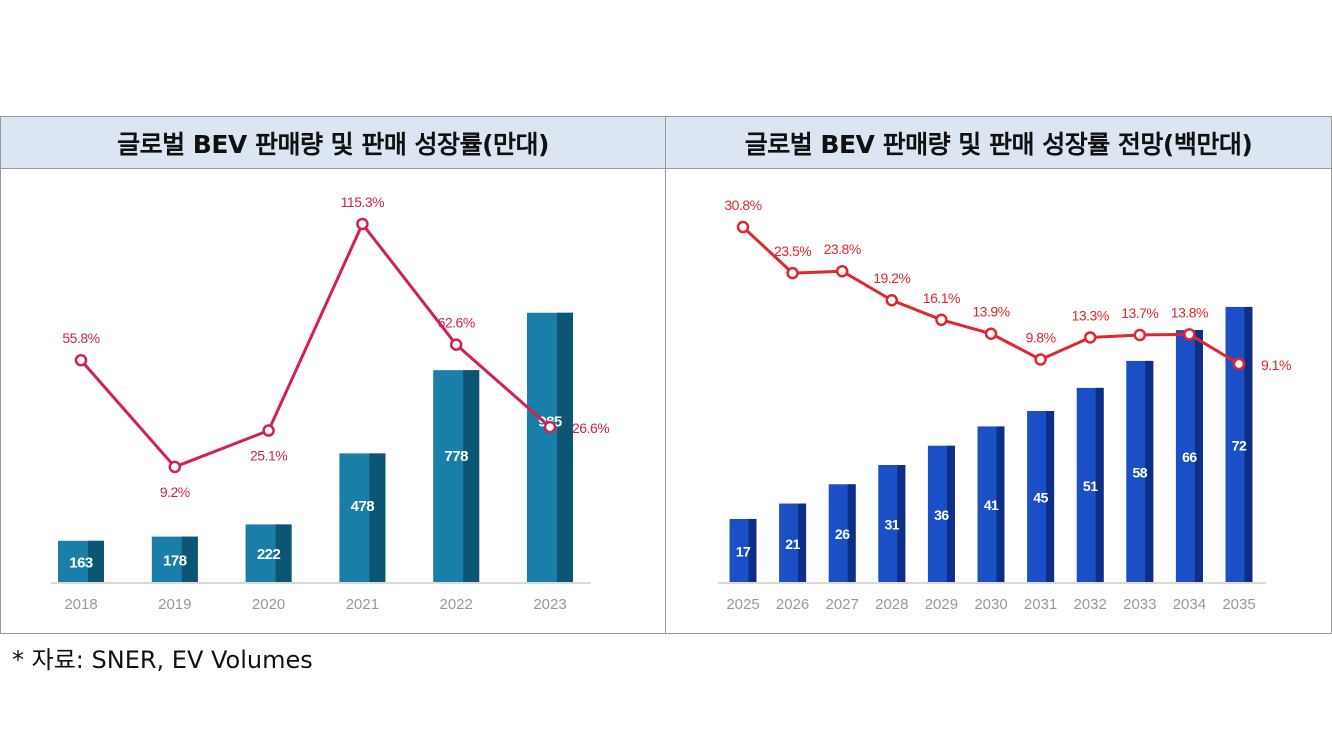 Image resolution: width=1332 pixels, height=749 pixels. What do you see at coordinates (590, 428) in the screenshot?
I see `growth-rate-label: 26.6%` at bounding box center [590, 428].